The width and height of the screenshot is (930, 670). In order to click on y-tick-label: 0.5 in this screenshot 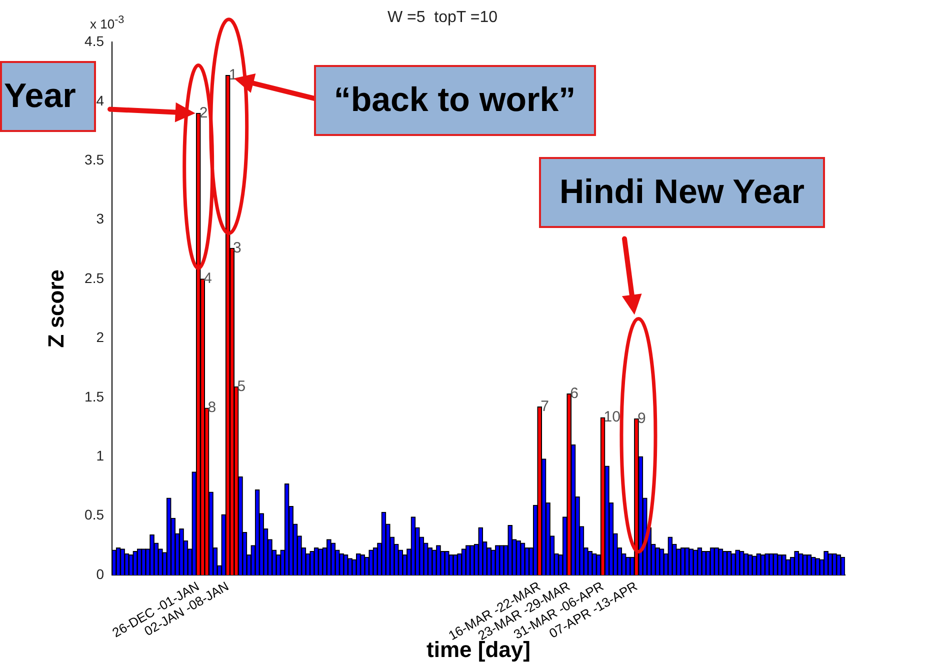, I will do `click(94, 514)`.